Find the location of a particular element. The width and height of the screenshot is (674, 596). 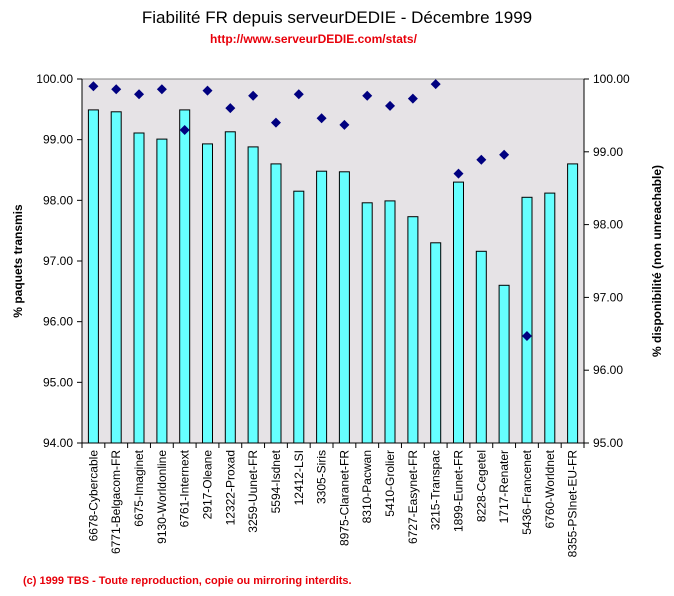

category-label: 6760-Worldnet is located at coordinates (550, 488).